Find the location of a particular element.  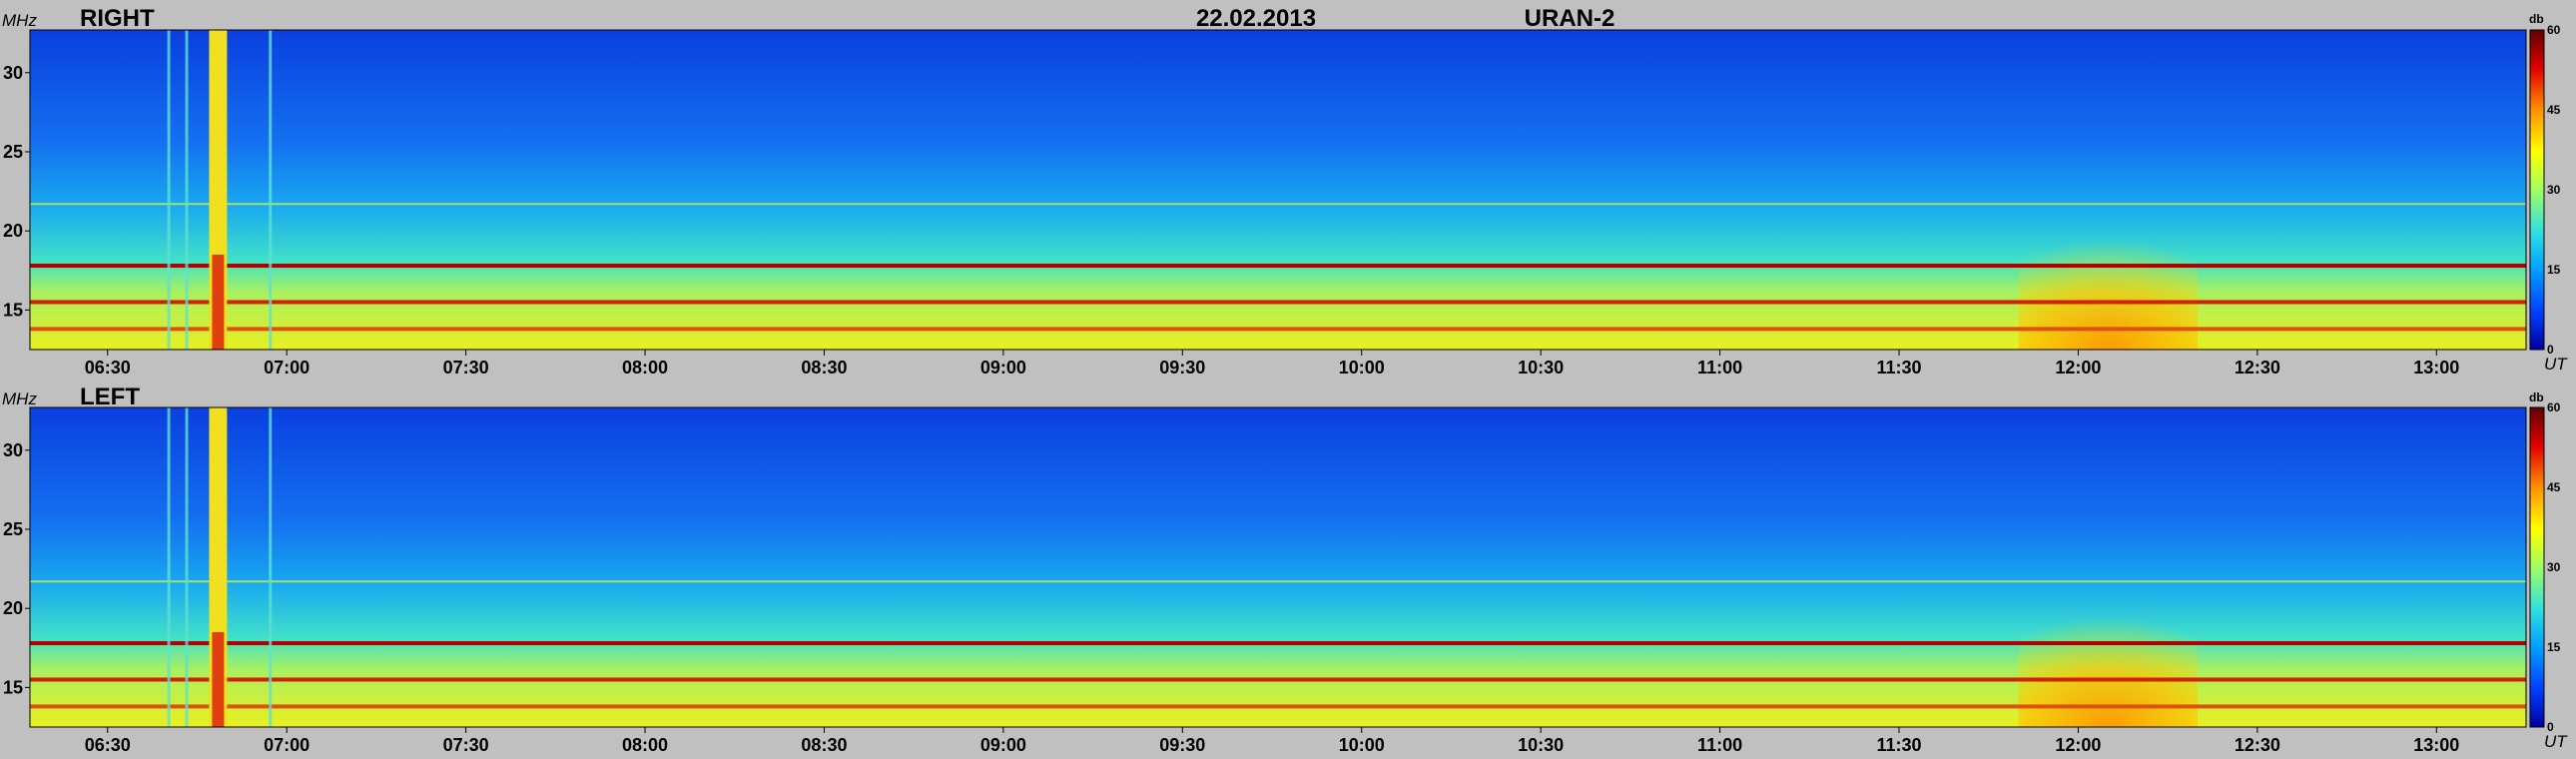

instrument-label: URAN-2 is located at coordinates (1570, 18).